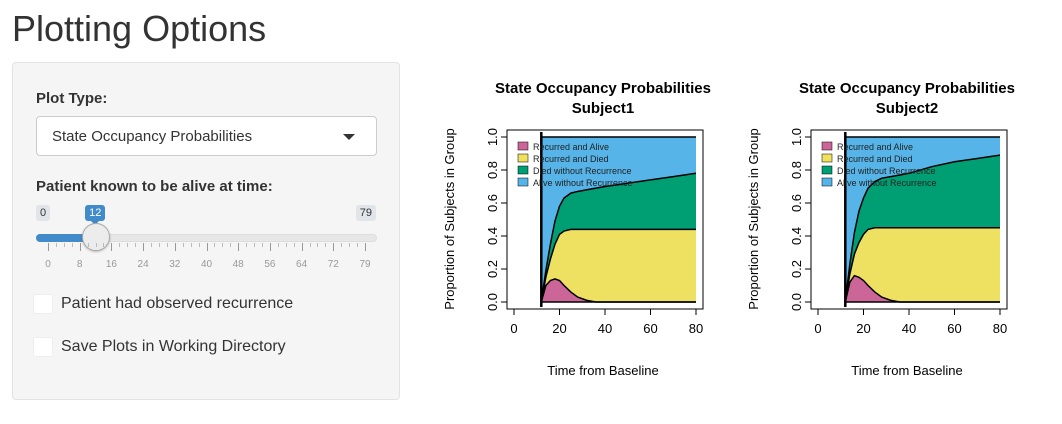  Describe the element at coordinates (827, 158) in the screenshot. I see `legend-swatch-recurred-and-died` at that location.